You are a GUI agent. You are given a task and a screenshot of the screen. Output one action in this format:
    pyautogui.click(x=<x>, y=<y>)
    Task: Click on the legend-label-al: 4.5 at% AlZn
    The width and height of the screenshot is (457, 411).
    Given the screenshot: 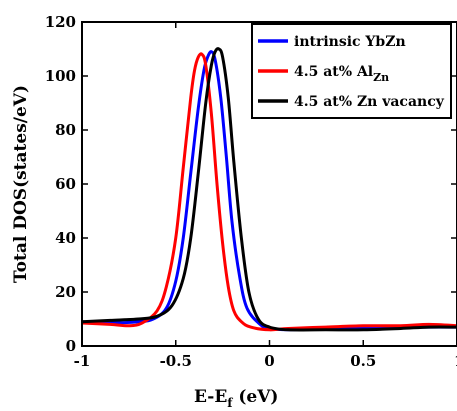 What is the action you would take?
    pyautogui.click(x=341, y=74)
    